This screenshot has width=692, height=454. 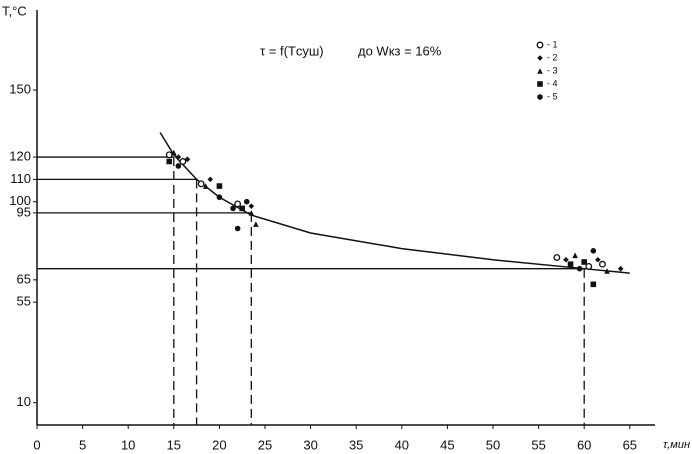 What do you see at coordinates (552, 96) in the screenshot?
I see `legend-label: - 5` at bounding box center [552, 96].